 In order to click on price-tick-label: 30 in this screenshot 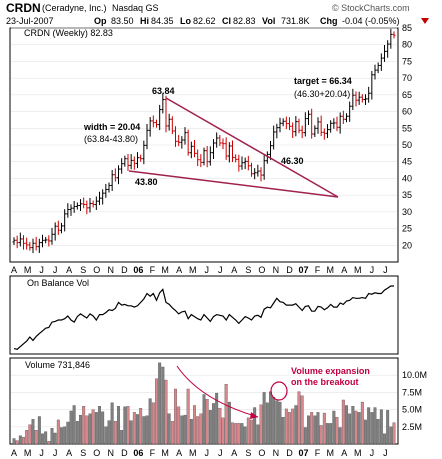, I will do `click(407, 212)`.